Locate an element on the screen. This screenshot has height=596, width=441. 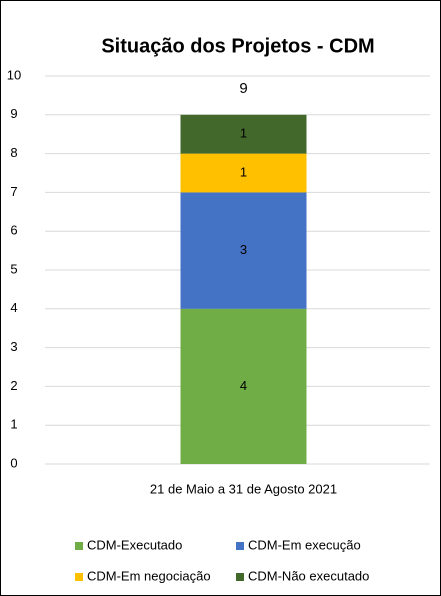
data-label: 4 is located at coordinates (243, 385).